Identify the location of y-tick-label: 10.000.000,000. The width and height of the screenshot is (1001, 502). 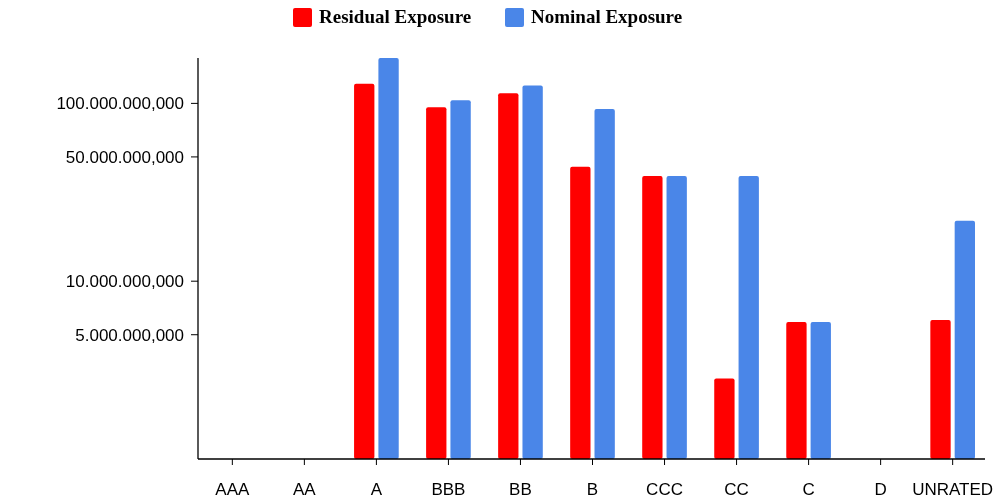
(124, 282).